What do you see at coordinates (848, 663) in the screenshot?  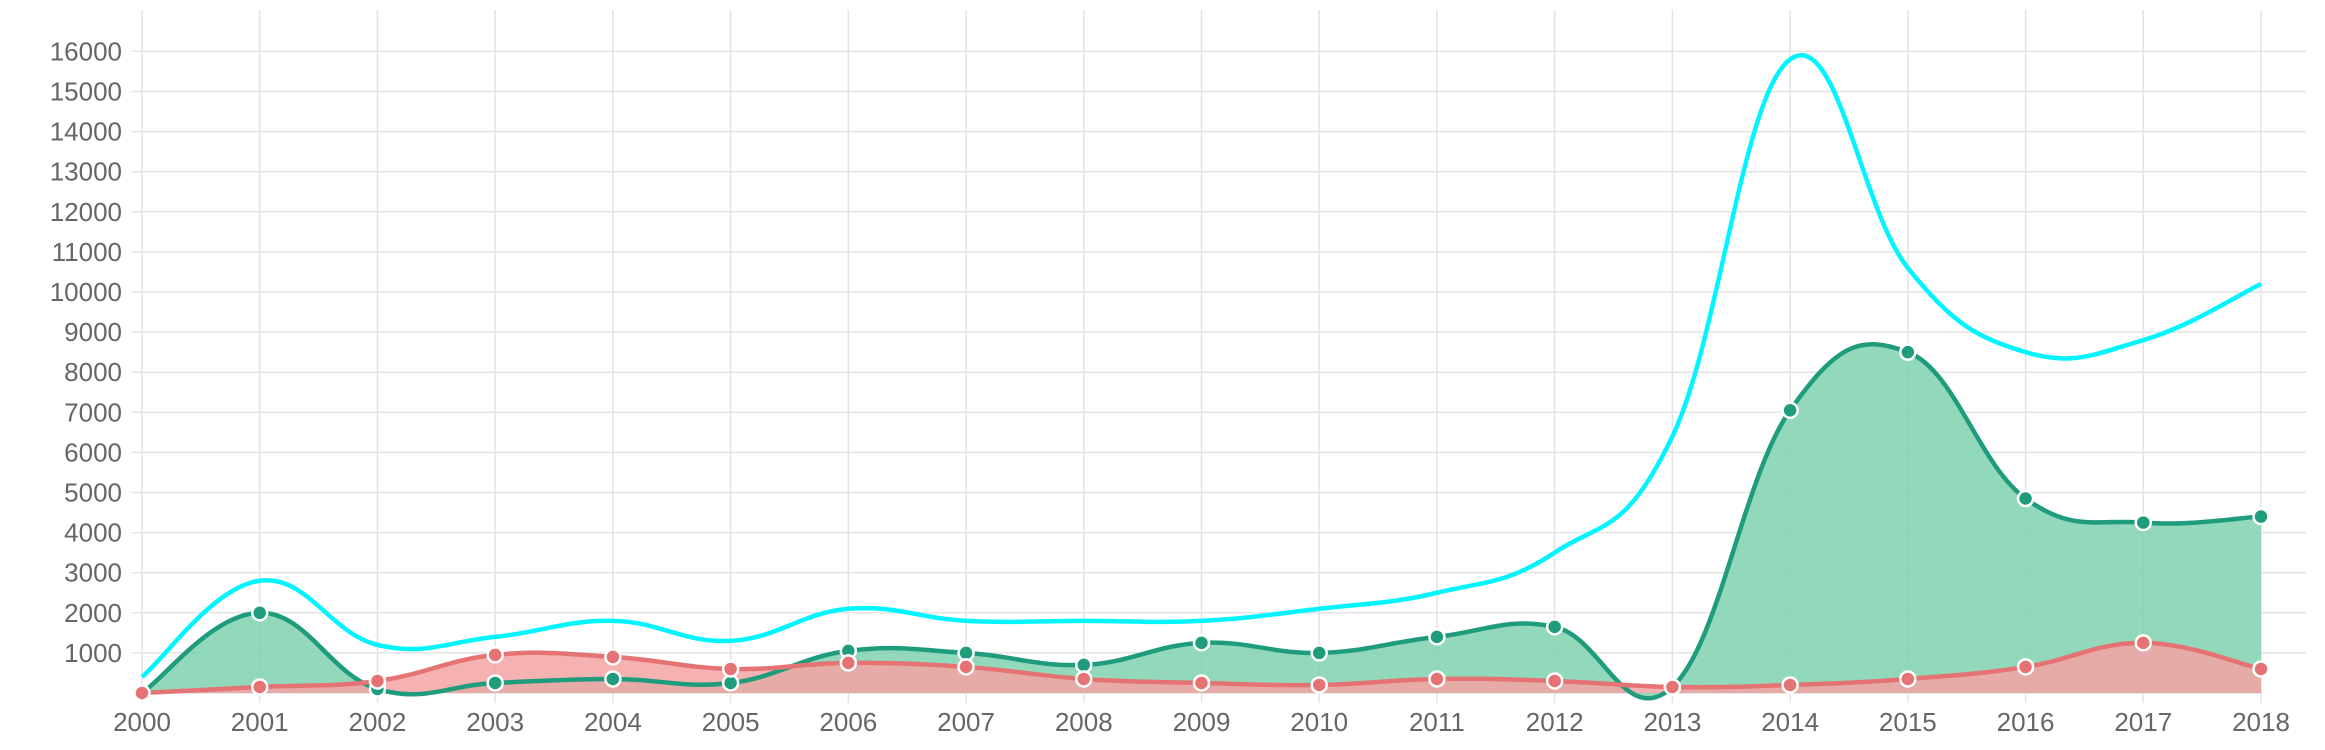 I see `series-3-point-2006` at bounding box center [848, 663].